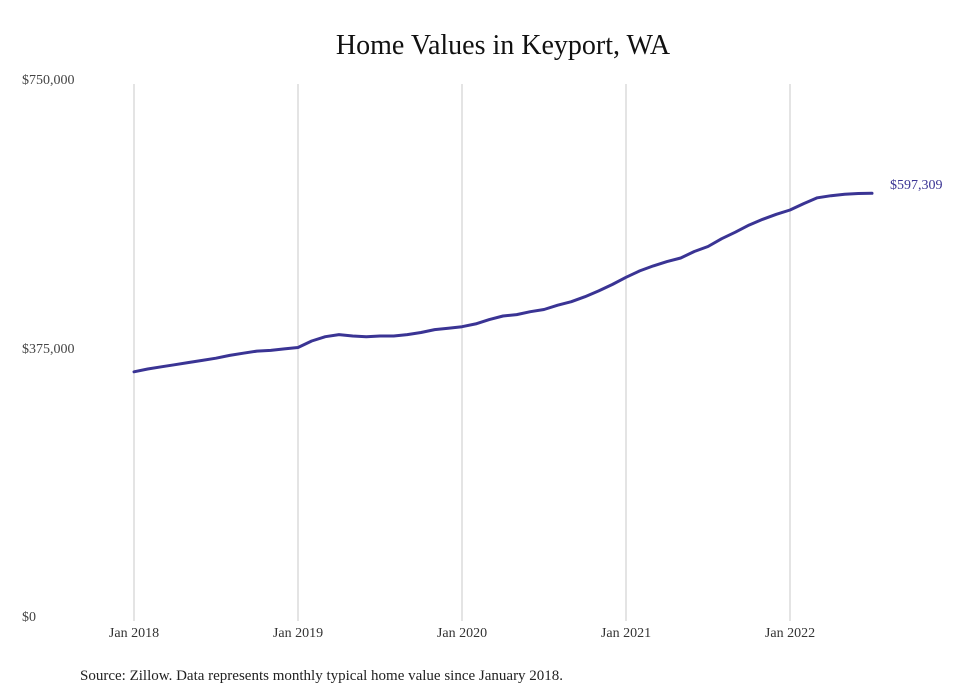  What do you see at coordinates (462, 633) in the screenshot?
I see `x-tick-label: Jan 2020` at bounding box center [462, 633].